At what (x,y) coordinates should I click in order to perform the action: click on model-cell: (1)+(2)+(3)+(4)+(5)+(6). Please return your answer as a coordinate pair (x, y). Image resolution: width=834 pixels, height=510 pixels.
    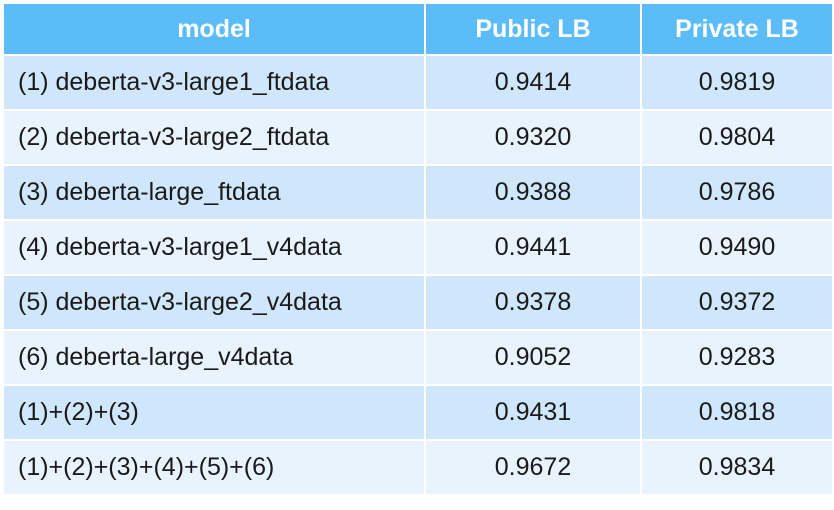
    Looking at the image, I should click on (214, 467).